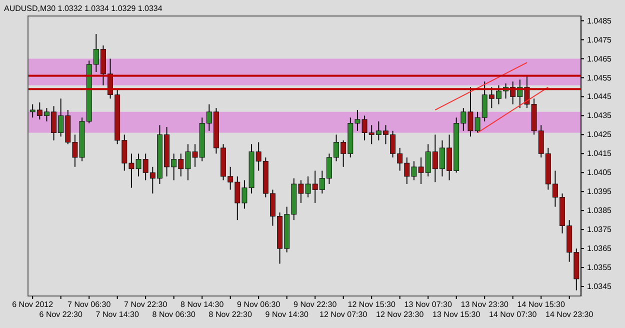  I want to click on y-tick-label: 1.0385, so click(599, 211).